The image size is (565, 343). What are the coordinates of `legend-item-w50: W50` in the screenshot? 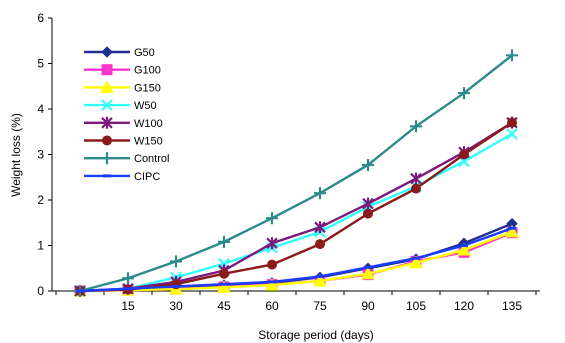 It's located at (120, 105).